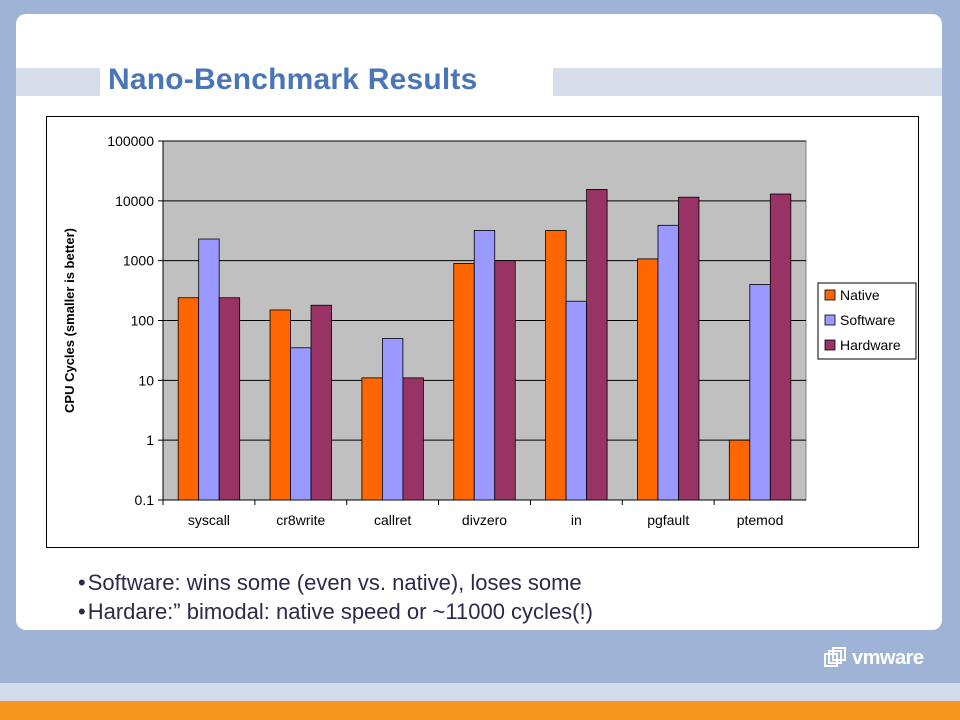  Describe the element at coordinates (280, 405) in the screenshot. I see `bar-native-cr8write` at that location.